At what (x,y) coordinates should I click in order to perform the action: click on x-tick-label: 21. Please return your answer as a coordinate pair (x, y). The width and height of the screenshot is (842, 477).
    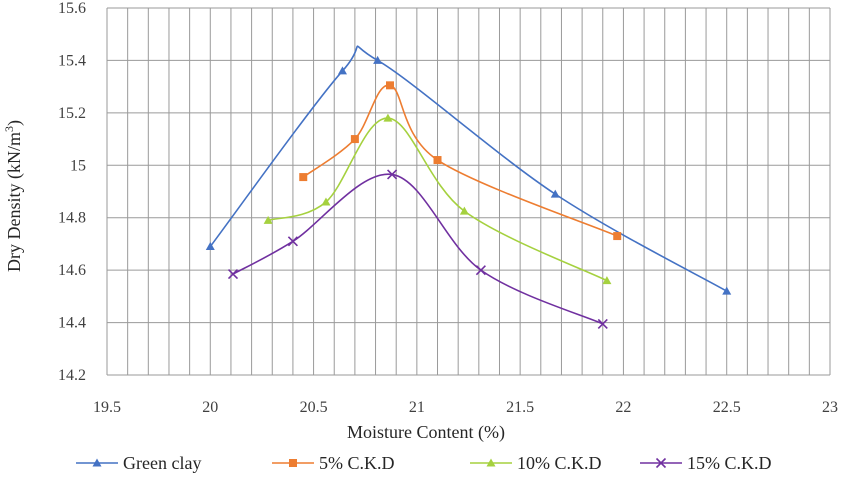
    Looking at the image, I should click on (417, 407).